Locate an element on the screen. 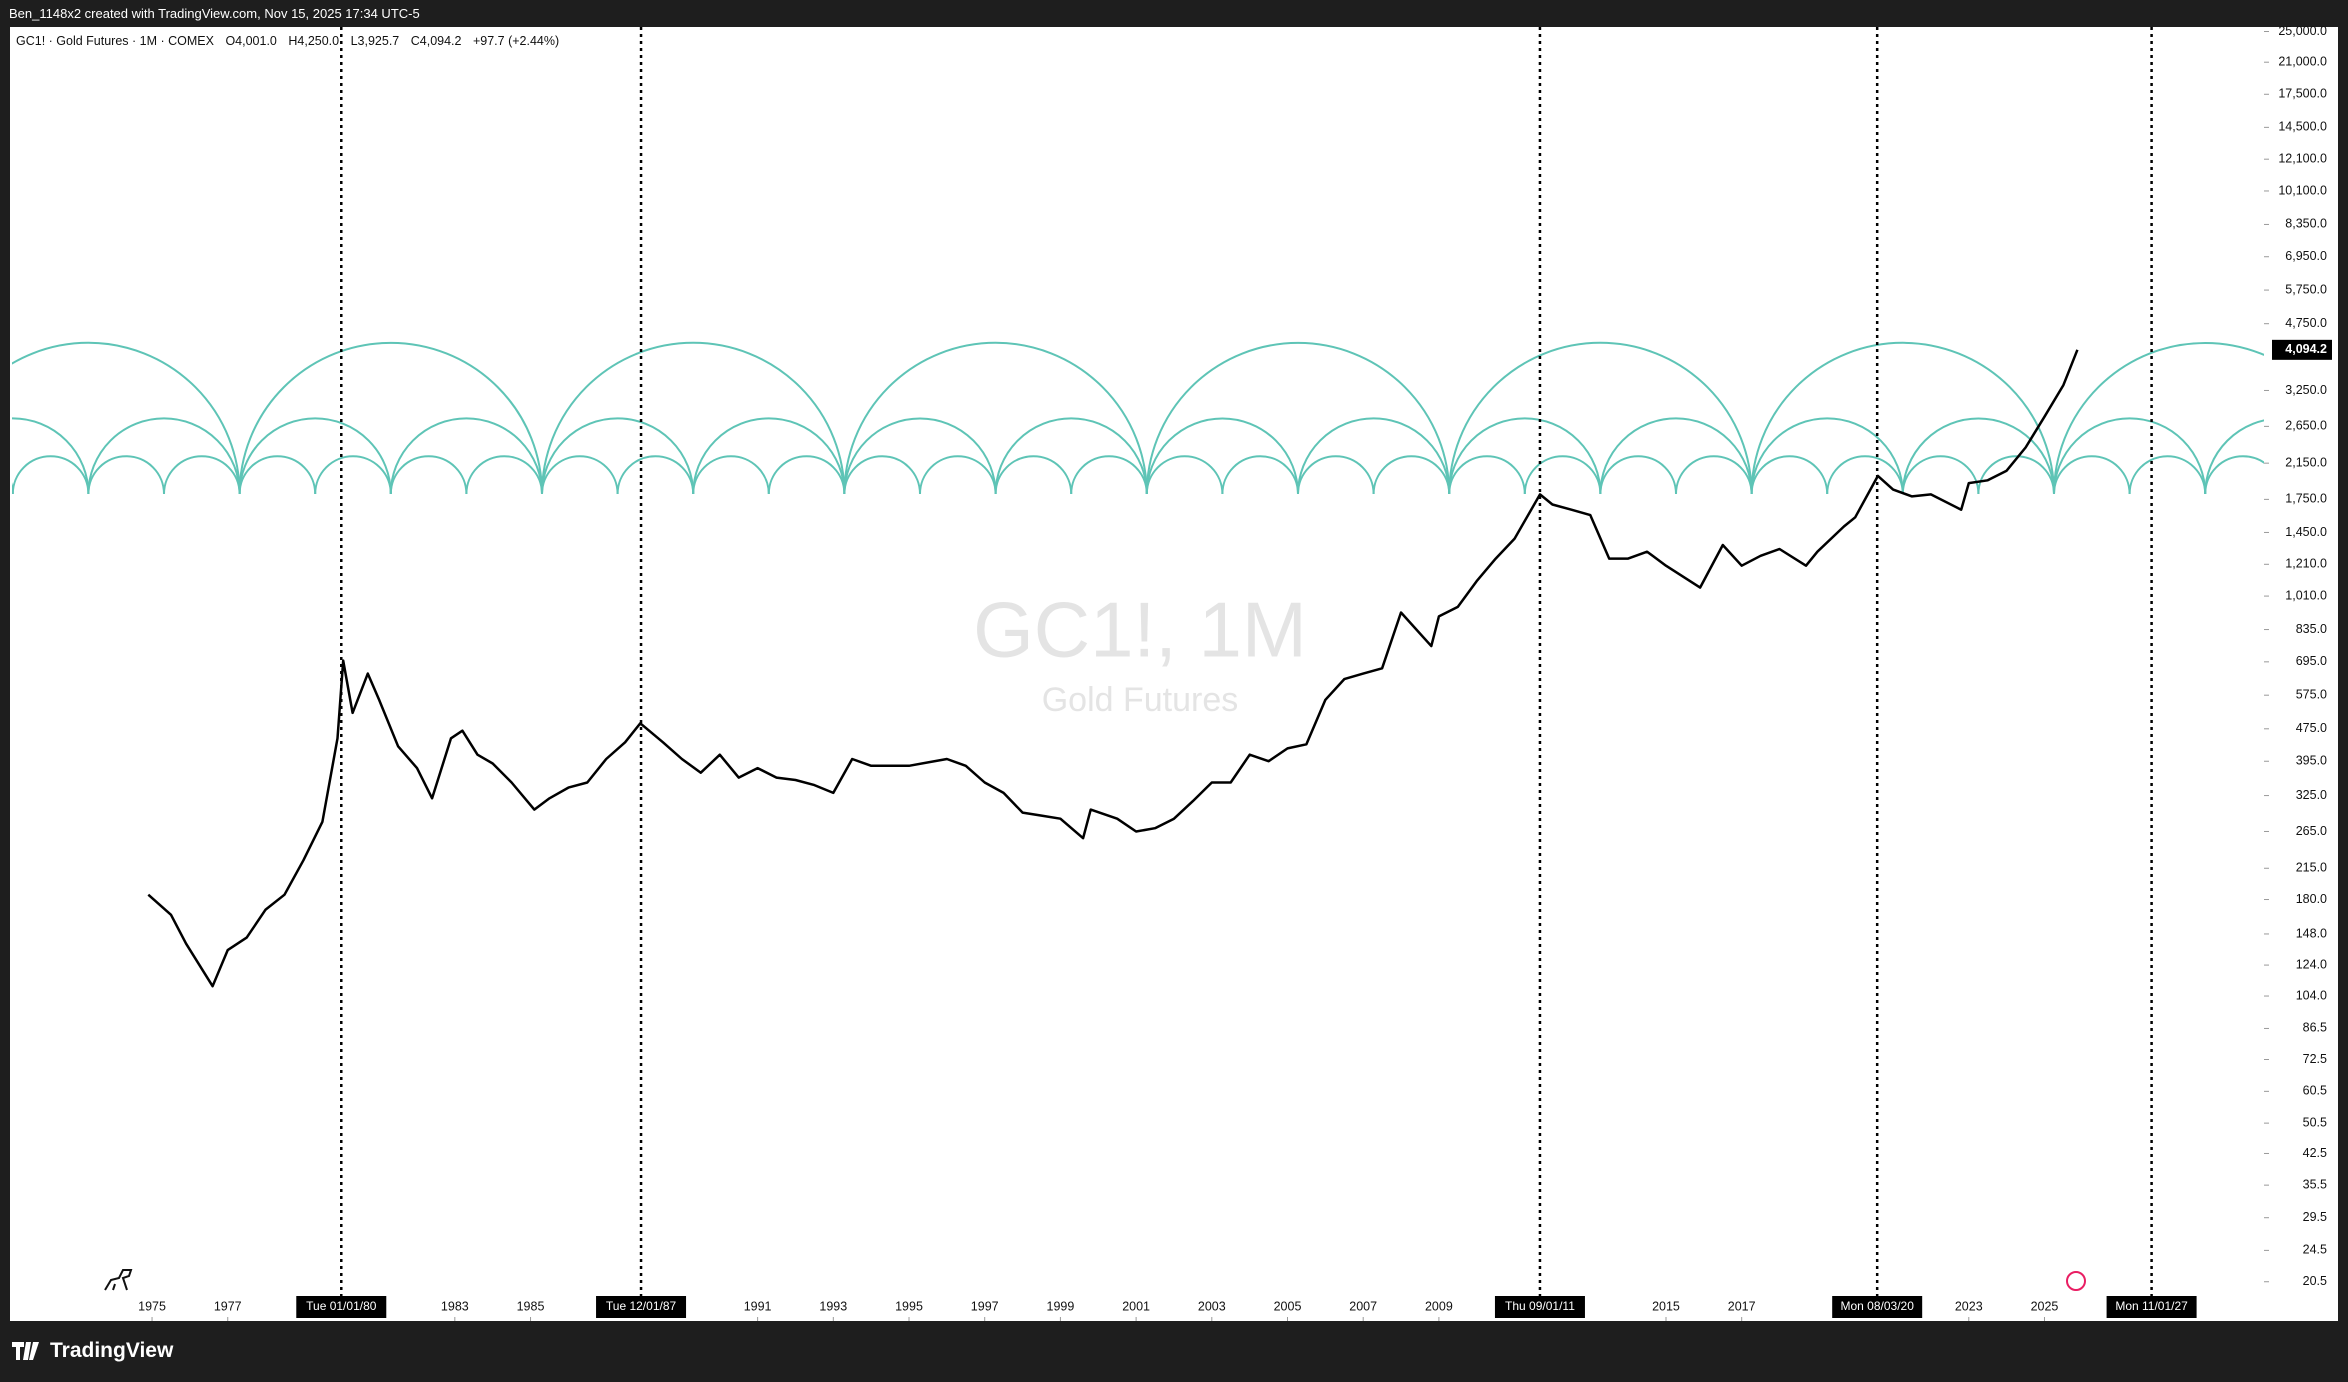 The height and width of the screenshot is (1382, 2348). alert-icon is located at coordinates (2076, 1281).